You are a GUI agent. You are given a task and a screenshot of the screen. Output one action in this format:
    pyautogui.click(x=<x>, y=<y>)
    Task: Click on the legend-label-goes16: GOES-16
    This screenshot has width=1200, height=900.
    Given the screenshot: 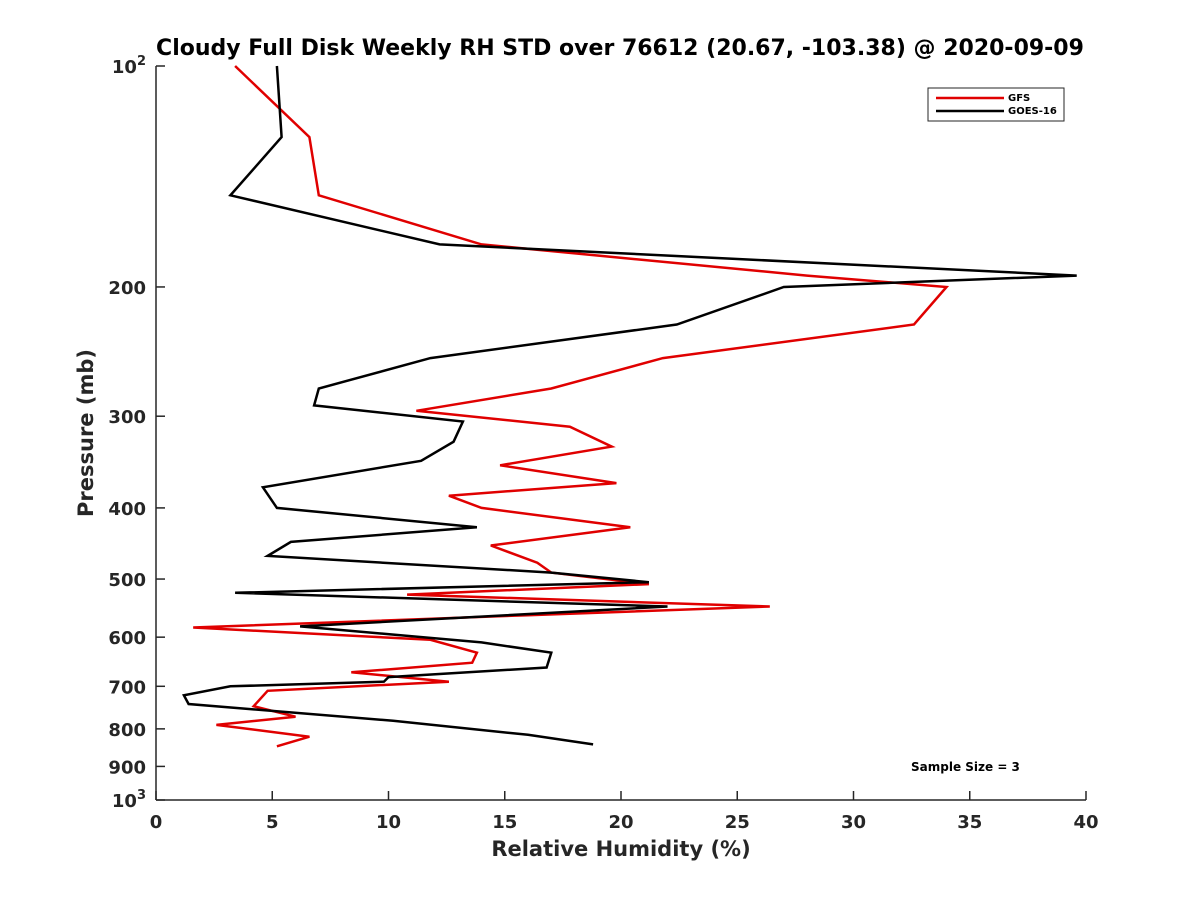 What is the action you would take?
    pyautogui.click(x=1032, y=111)
    